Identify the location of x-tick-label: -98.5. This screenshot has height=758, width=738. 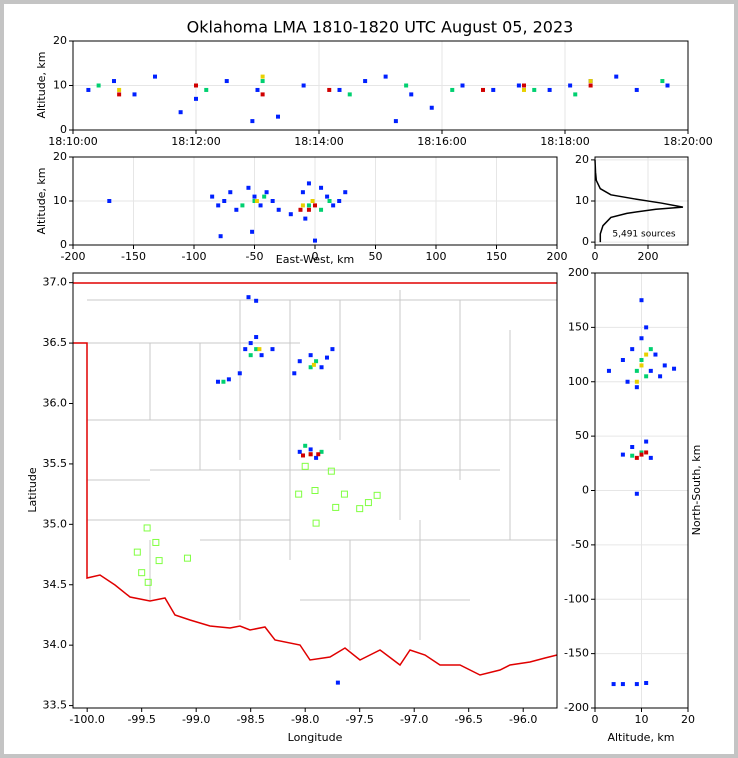
(250, 719).